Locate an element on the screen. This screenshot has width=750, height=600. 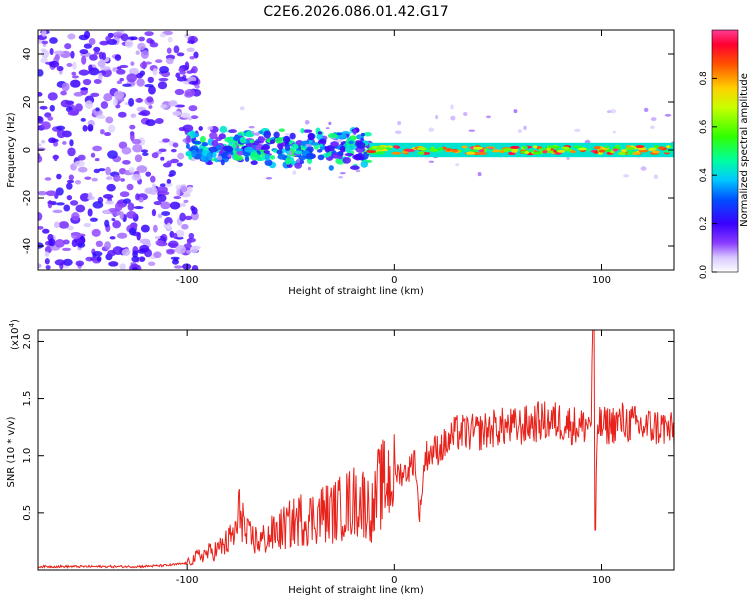
colorbar-tick-label: 0.4 is located at coordinates (704, 175).